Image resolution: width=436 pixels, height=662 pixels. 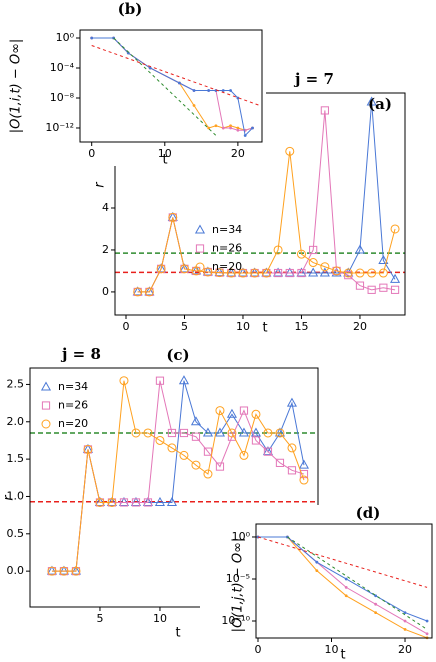 I want to click on axes-frame, so click(x=171, y=86).